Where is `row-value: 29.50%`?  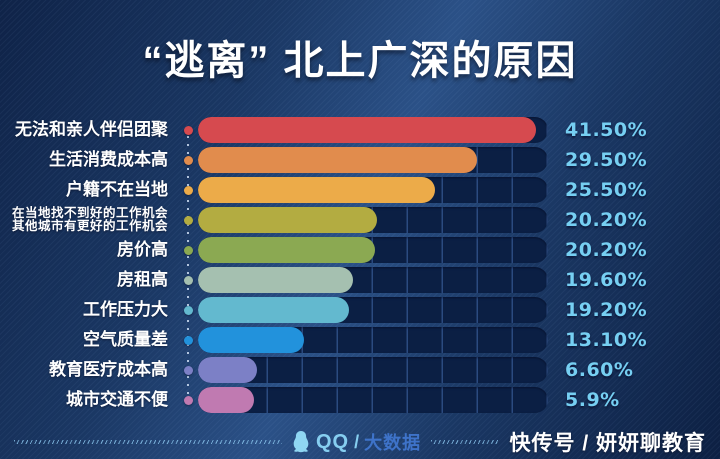
row-value: 29.50% is located at coordinates (606, 160).